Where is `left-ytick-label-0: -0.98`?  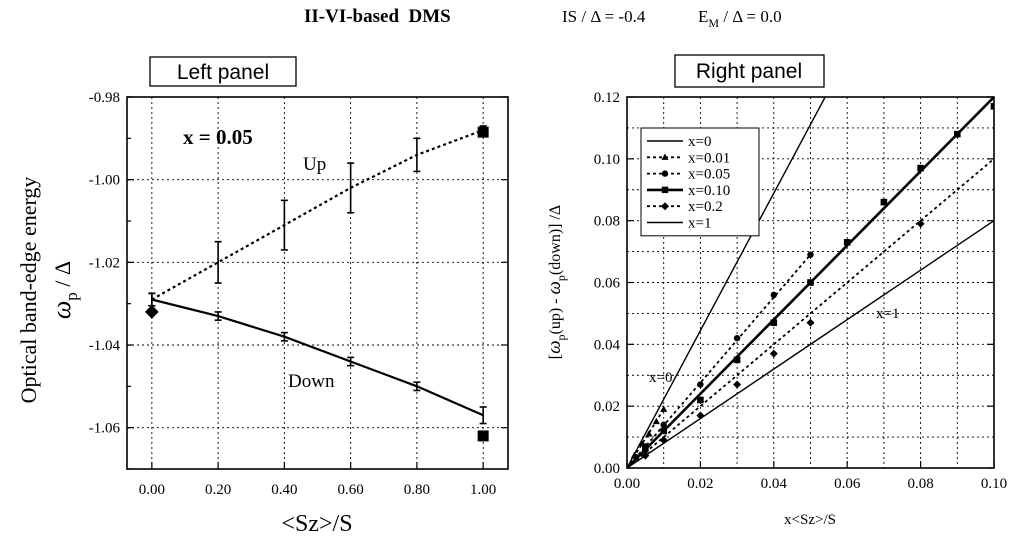
left-ytick-label-0: -0.98 is located at coordinates (104, 98).